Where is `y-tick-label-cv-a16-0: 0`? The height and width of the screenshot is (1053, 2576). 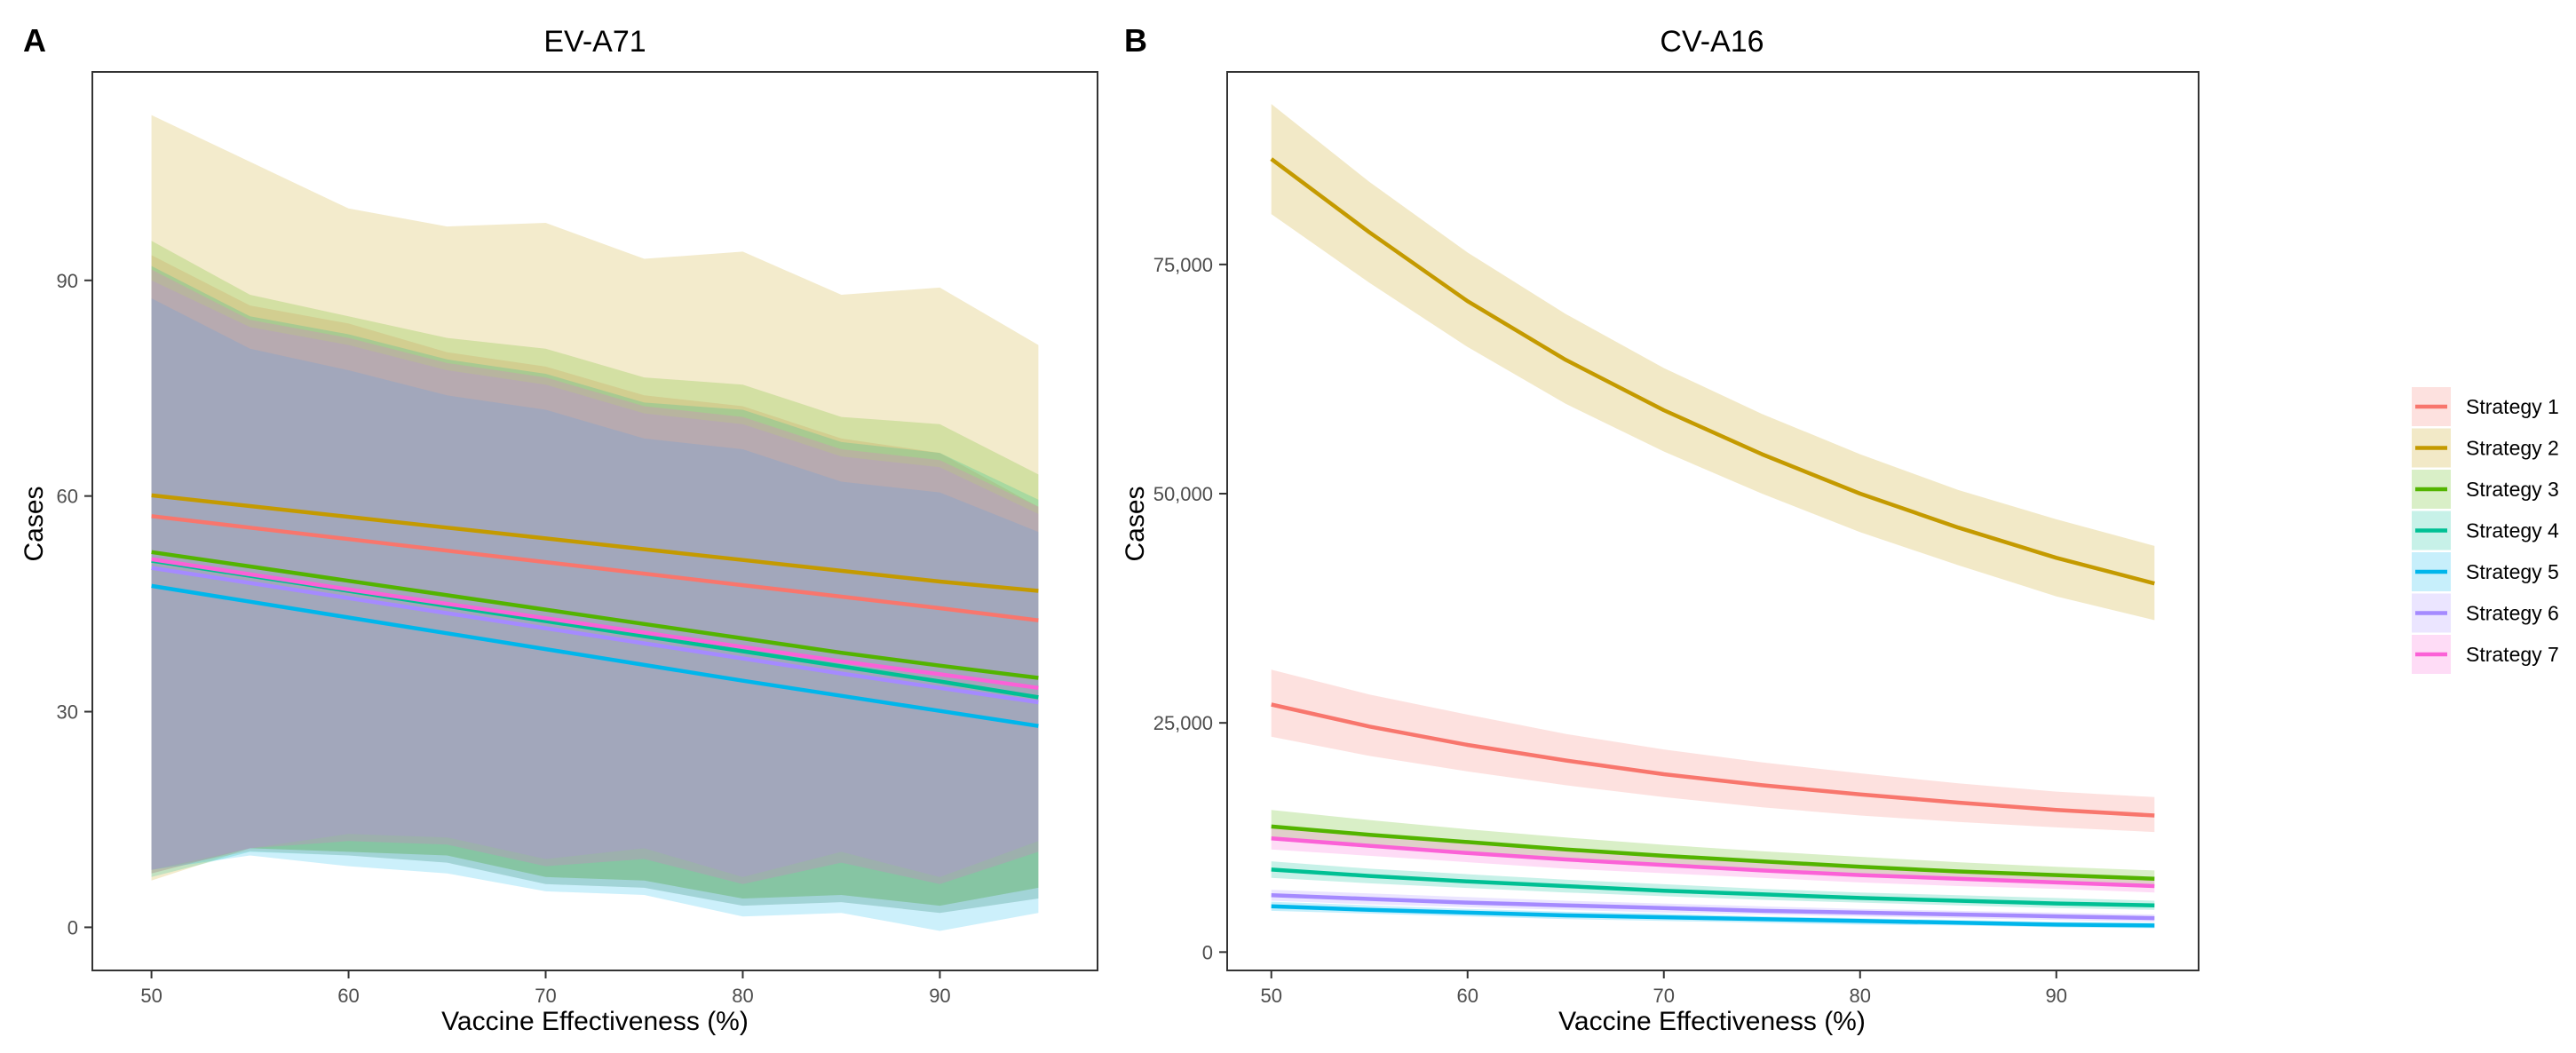 y-tick-label-cv-a16-0: 0 is located at coordinates (1207, 952).